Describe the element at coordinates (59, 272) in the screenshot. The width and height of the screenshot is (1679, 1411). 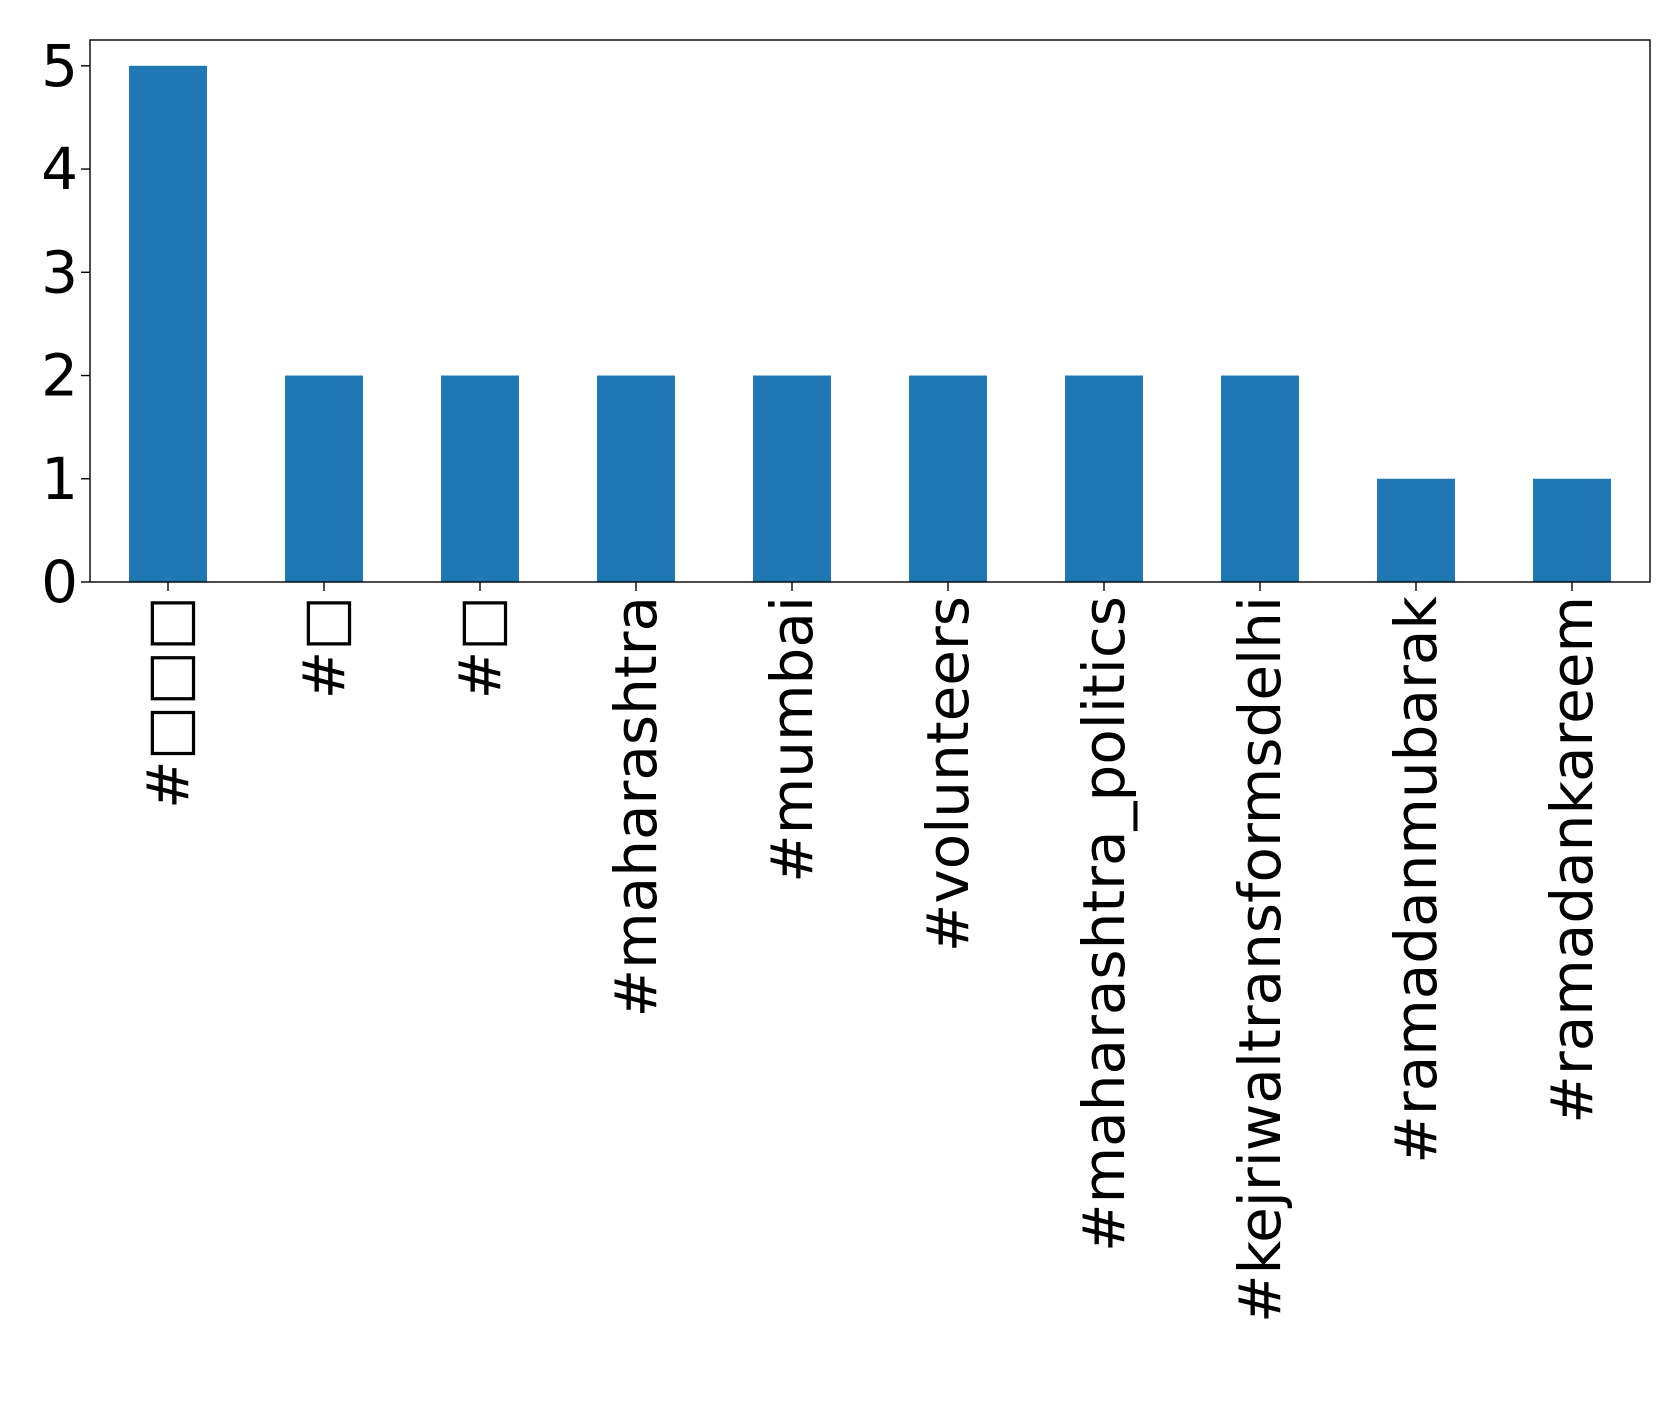
I see `y-tick-label: 3` at that location.